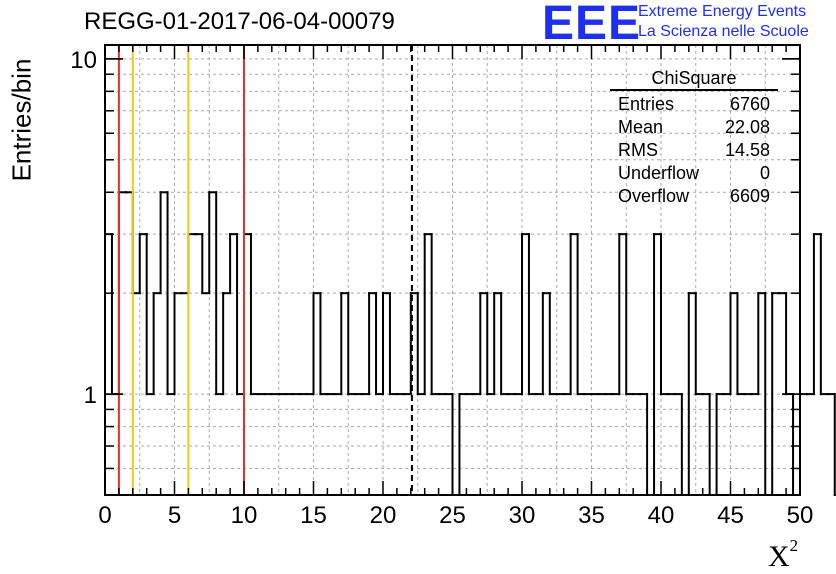 The image size is (836, 574). Describe the element at coordinates (779, 556) in the screenshot. I see `x-axis-label-text: X` at that location.